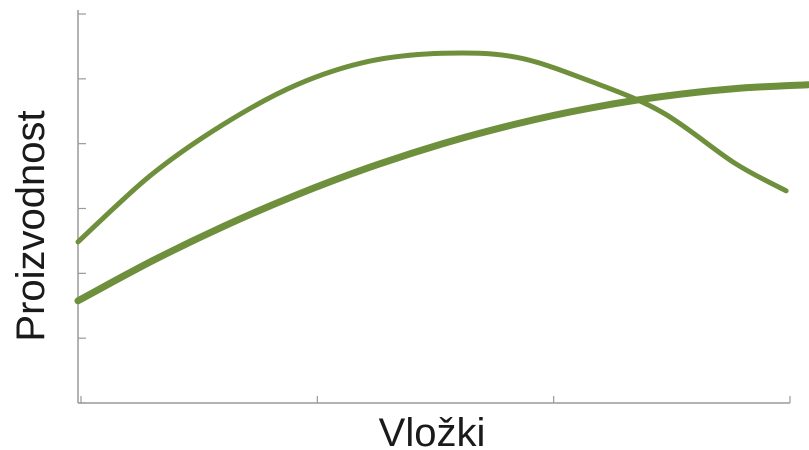  I want to click on x-axis, so click(434, 400).